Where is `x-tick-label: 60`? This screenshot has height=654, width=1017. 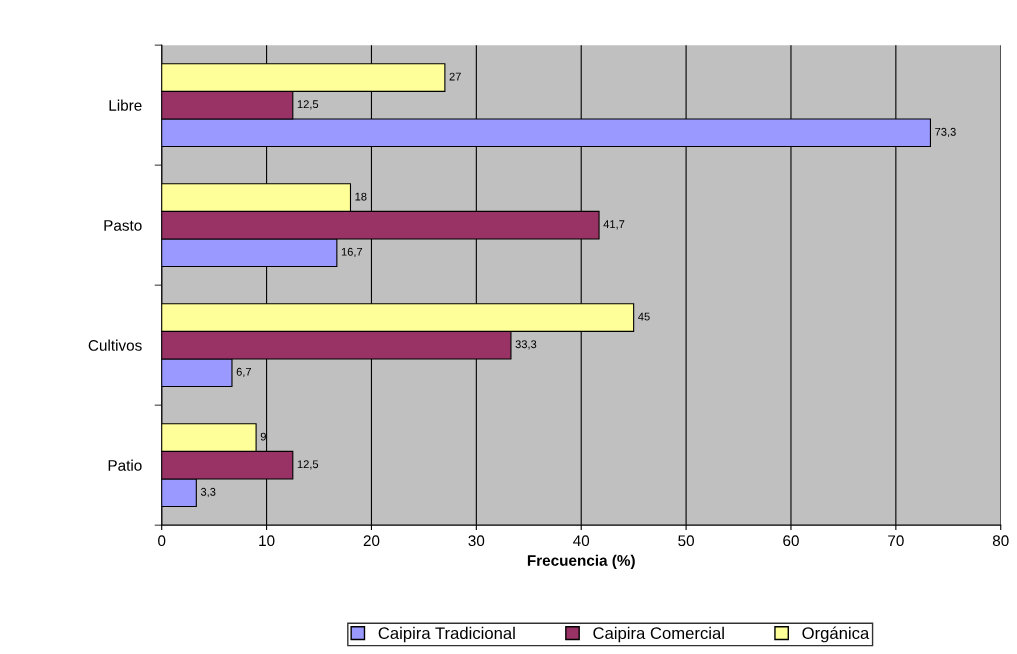
x-tick-label: 60 is located at coordinates (791, 541).